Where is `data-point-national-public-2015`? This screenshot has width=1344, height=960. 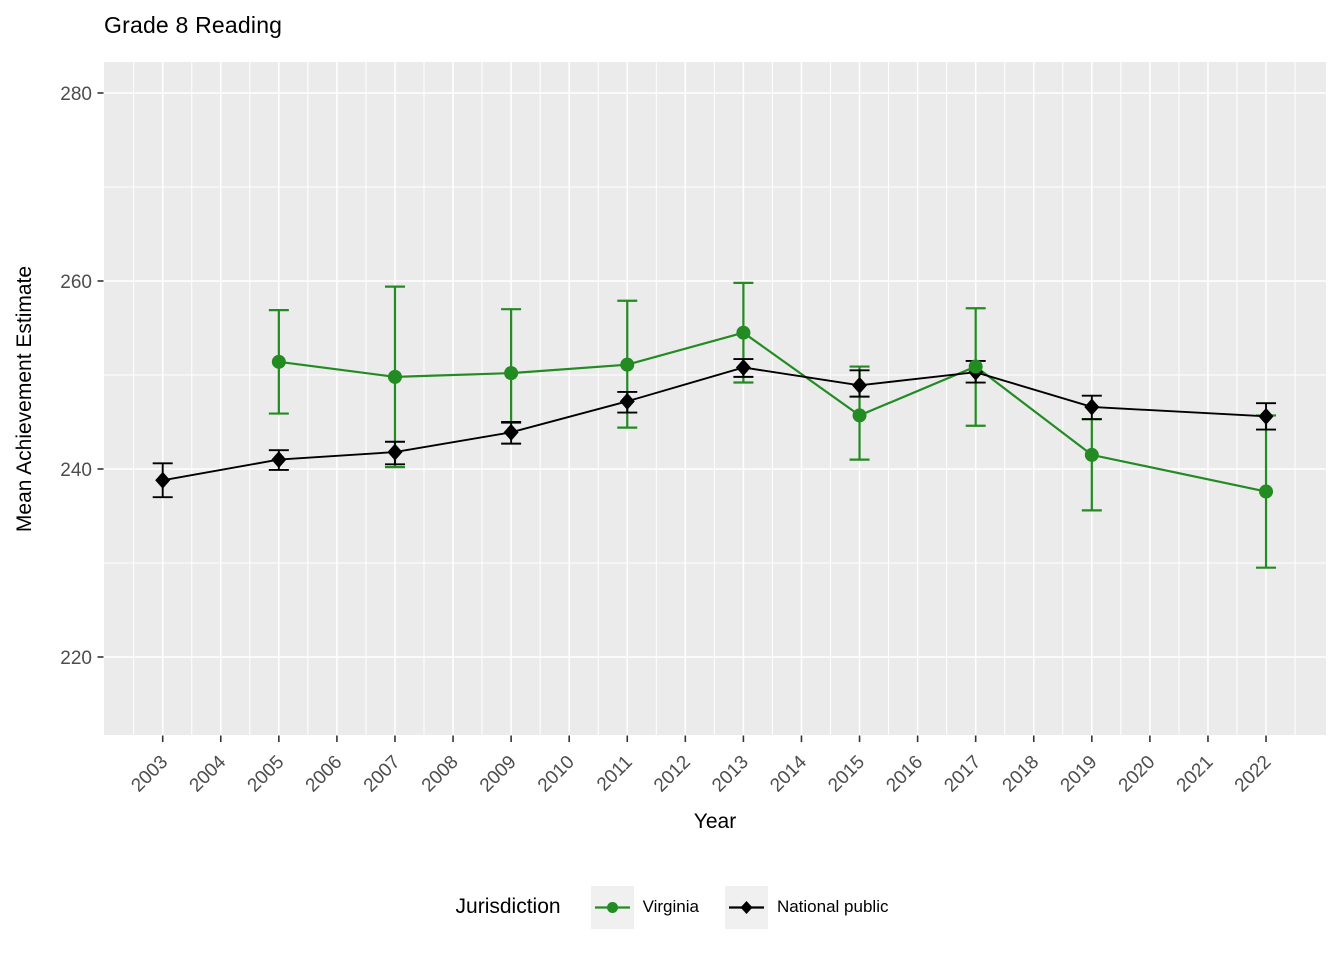 data-point-national-public-2015 is located at coordinates (860, 385).